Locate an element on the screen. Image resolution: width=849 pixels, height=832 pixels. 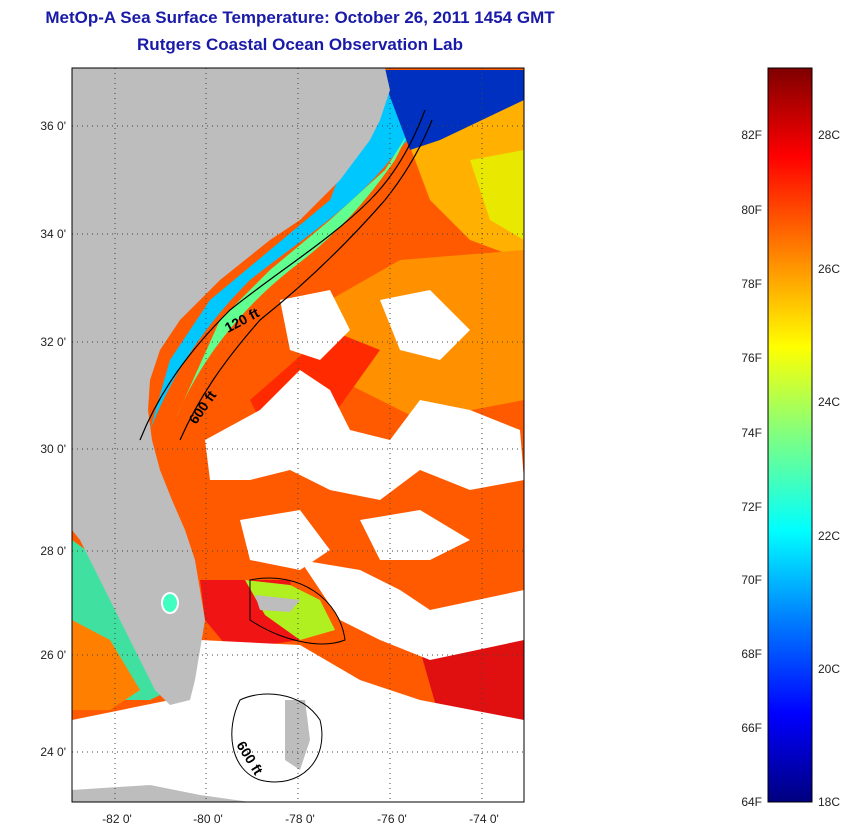
lon-label-78: -78 0' is located at coordinates (300, 819).